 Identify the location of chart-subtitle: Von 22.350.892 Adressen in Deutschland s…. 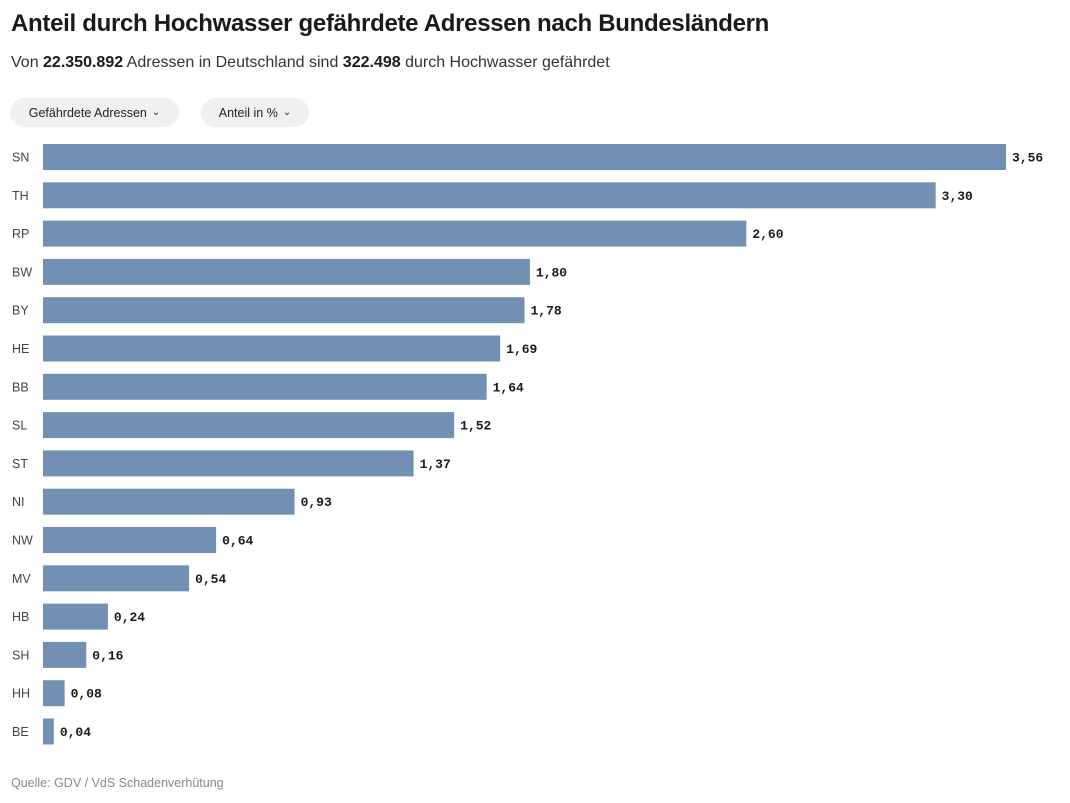
(310, 63).